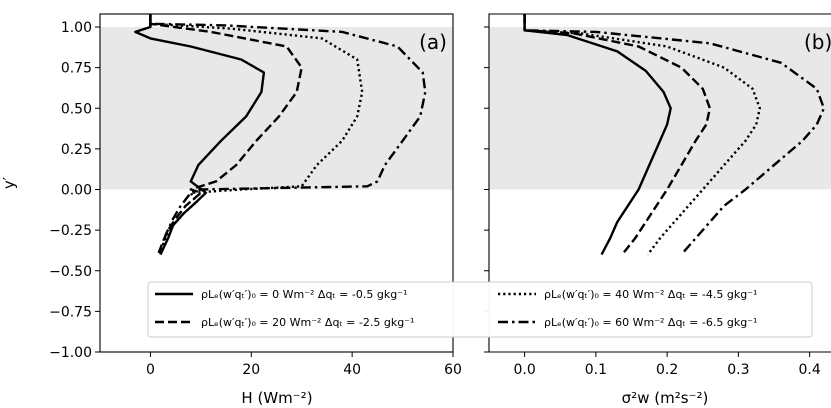 The image size is (831, 408). I want to click on x-tick-label: 0.0, so click(524, 370).